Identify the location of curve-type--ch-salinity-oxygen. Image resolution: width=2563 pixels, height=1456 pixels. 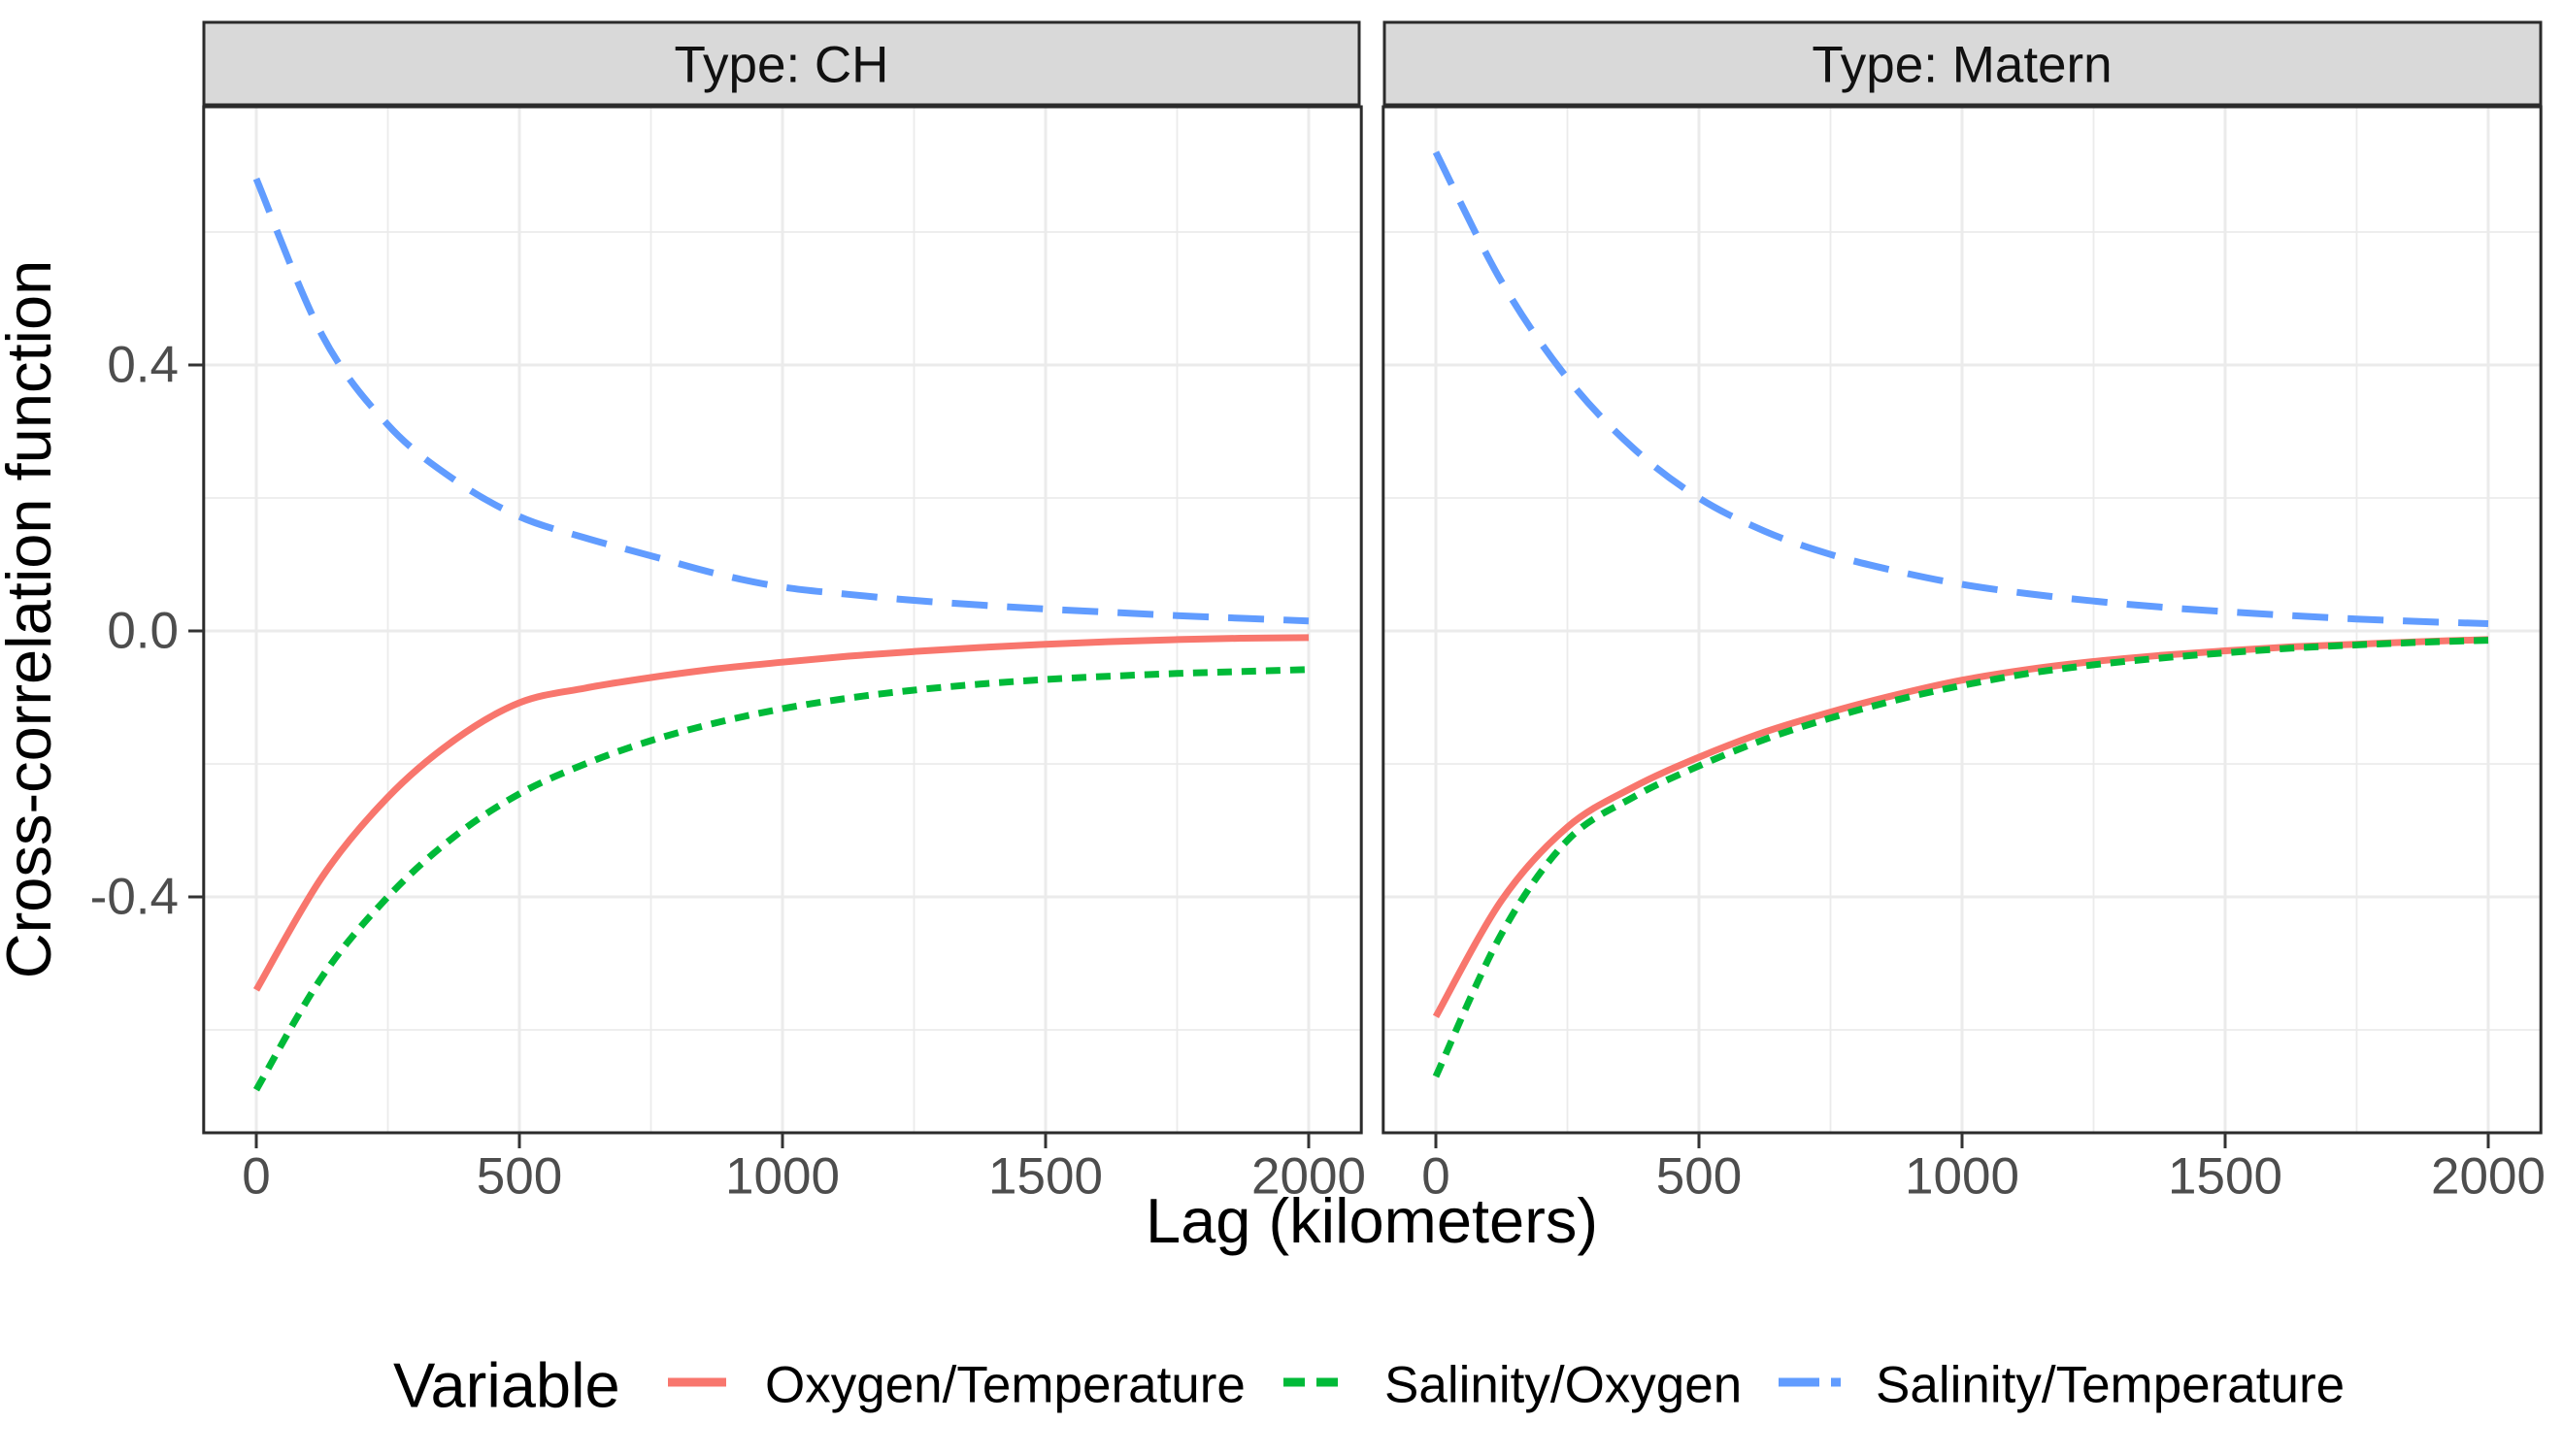
(781, 879).